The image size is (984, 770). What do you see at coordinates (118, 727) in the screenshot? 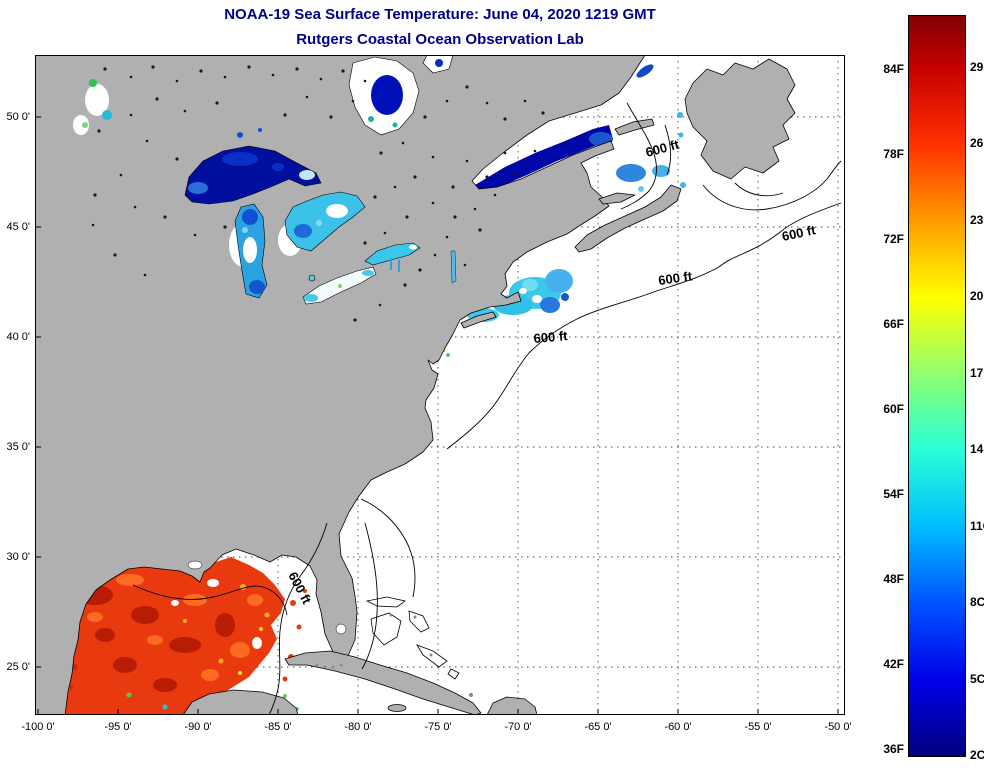
I see `x-tick-label: -95 0'` at bounding box center [118, 727].